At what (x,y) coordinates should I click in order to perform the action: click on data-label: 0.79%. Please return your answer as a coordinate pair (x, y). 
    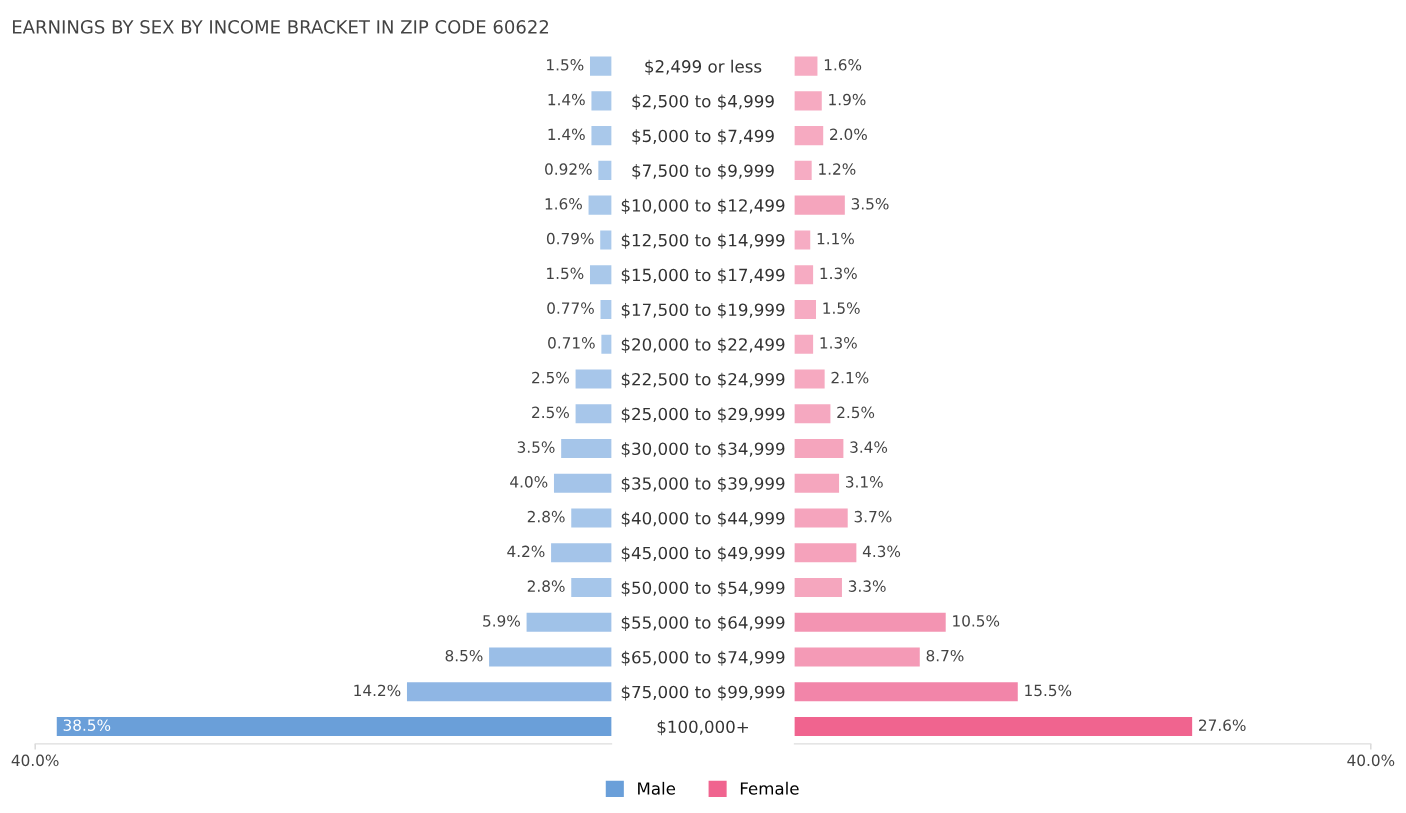
    Looking at the image, I should click on (570, 238).